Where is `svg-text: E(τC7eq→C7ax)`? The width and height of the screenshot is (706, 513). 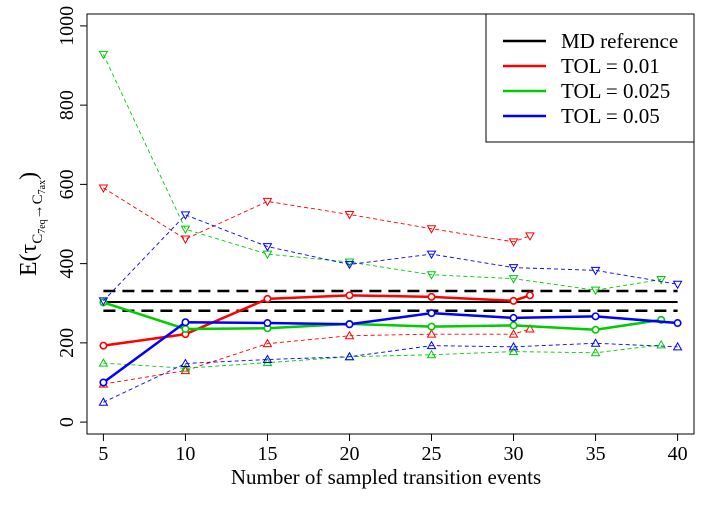 svg-text: E(τC7eq→C7ax) is located at coordinates (32, 224).